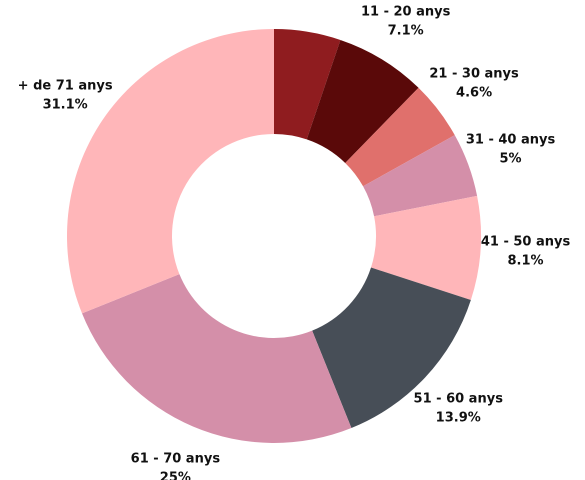 The image size is (585, 480). Describe the element at coordinates (511, 159) in the screenshot. I see `slice-value-label: 5%` at that location.